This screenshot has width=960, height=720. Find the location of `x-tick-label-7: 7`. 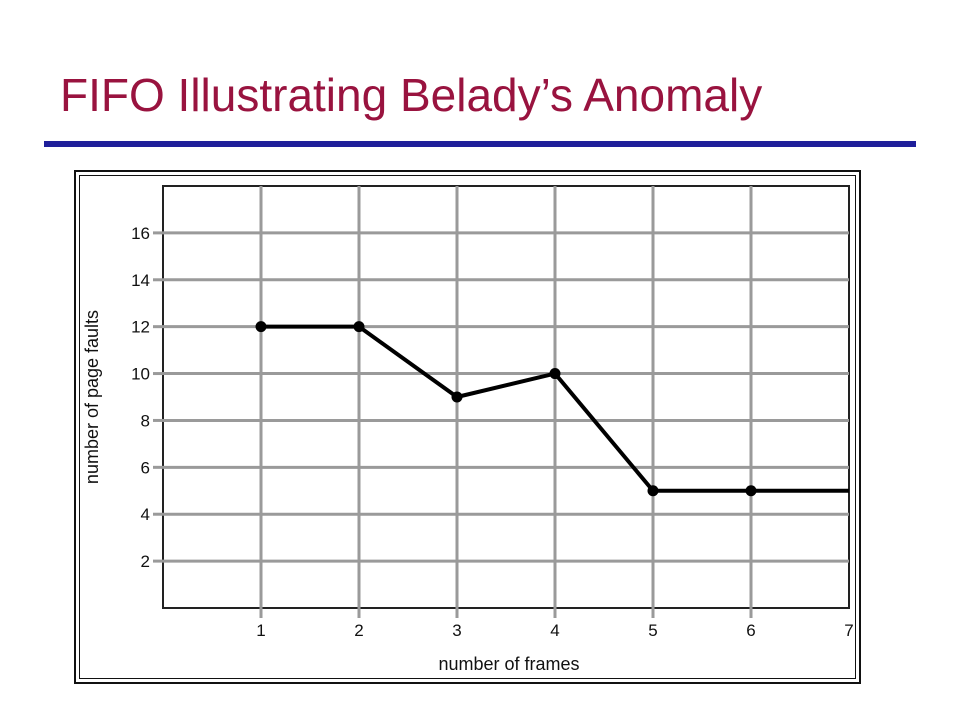

x-tick-label-7: 7 is located at coordinates (848, 630).